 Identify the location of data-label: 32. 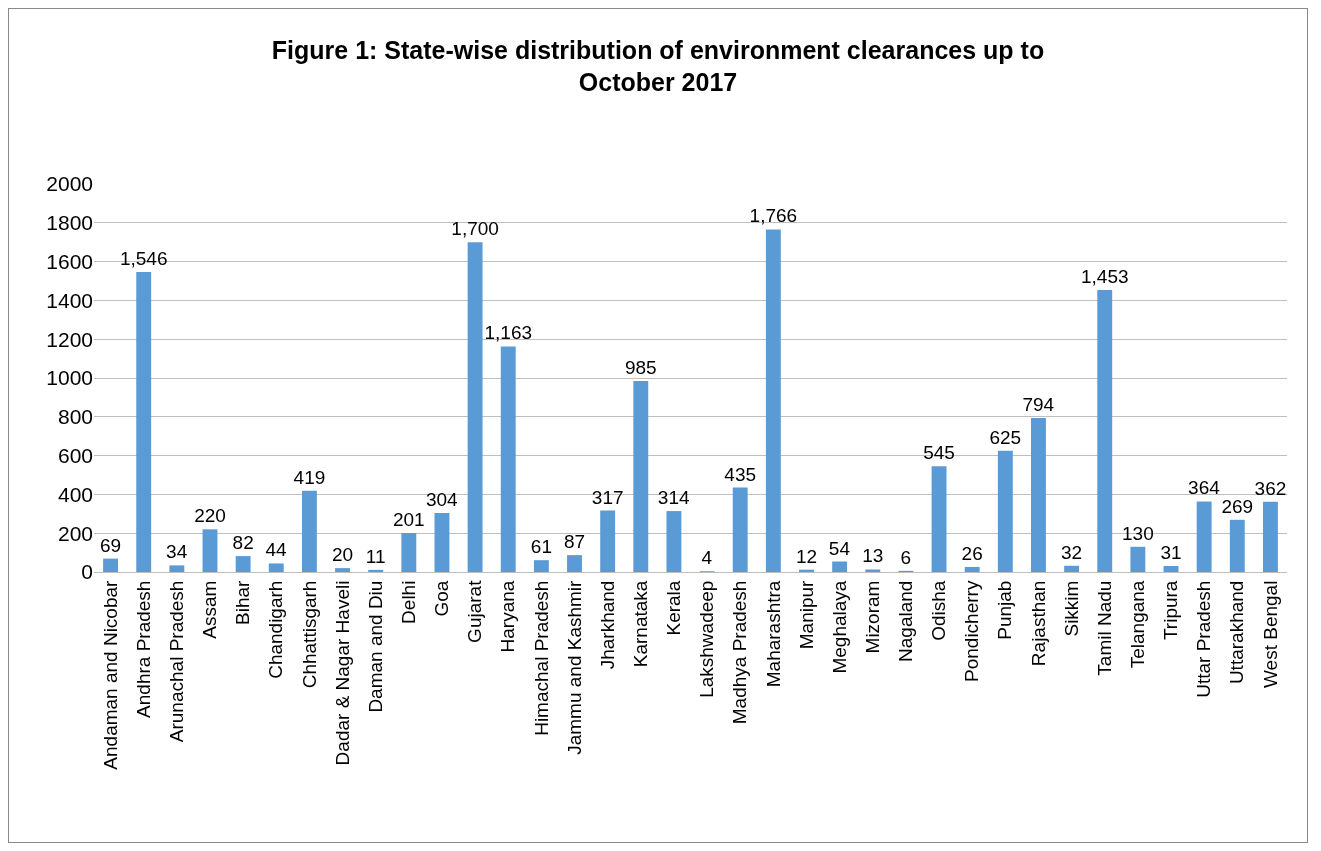
(1072, 552).